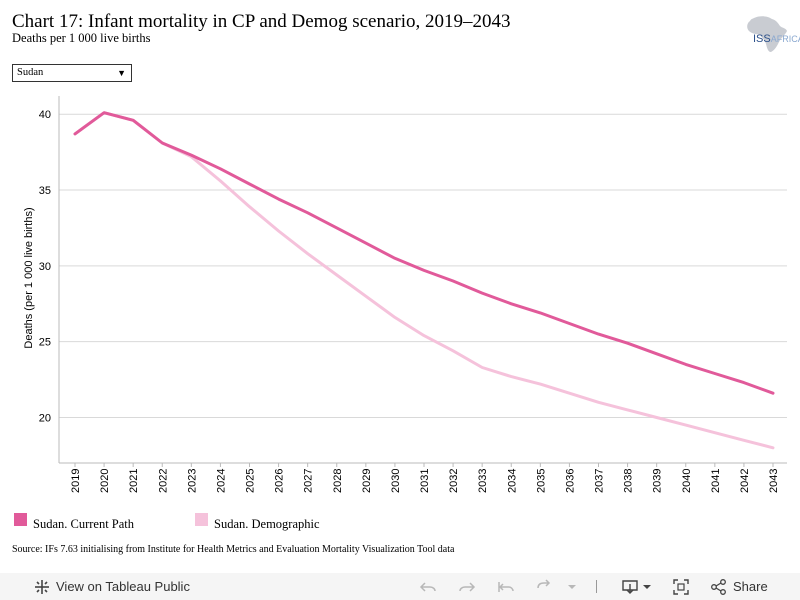  I want to click on y-tick-label: 35, so click(45, 191).